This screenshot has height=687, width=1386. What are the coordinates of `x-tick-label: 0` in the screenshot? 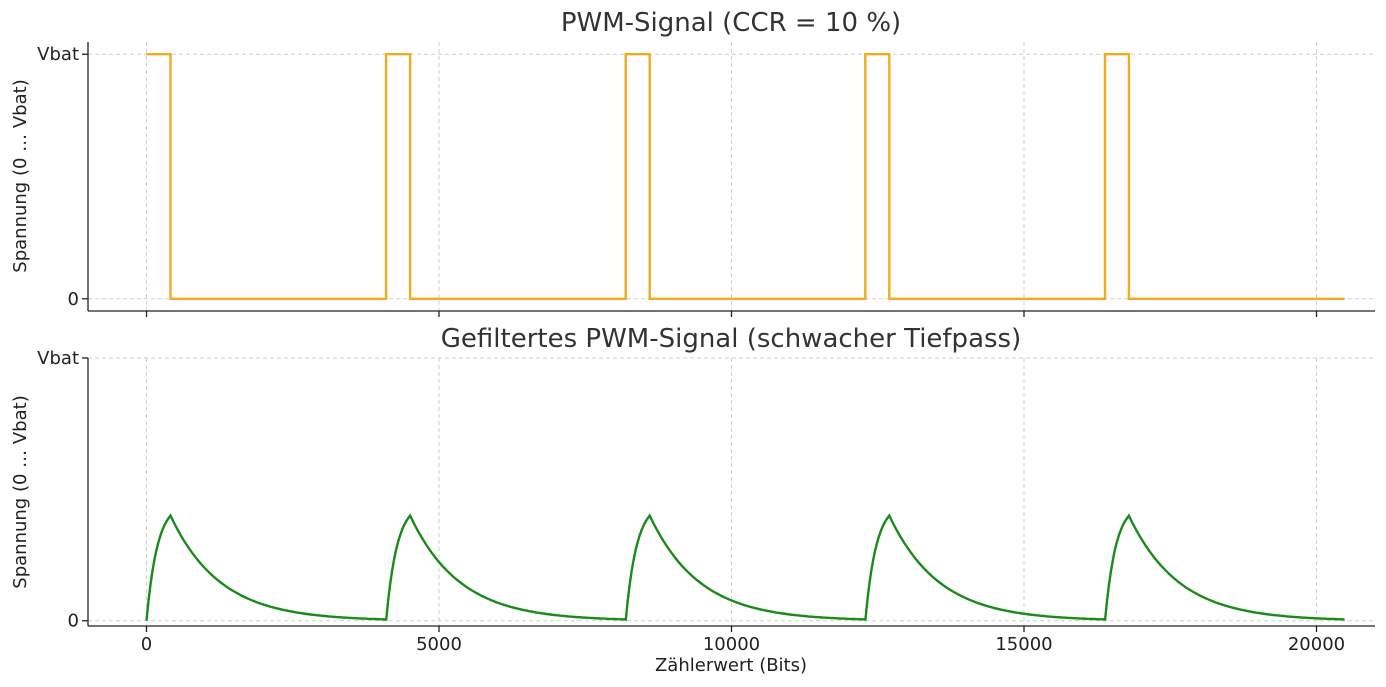 It's located at (146, 644).